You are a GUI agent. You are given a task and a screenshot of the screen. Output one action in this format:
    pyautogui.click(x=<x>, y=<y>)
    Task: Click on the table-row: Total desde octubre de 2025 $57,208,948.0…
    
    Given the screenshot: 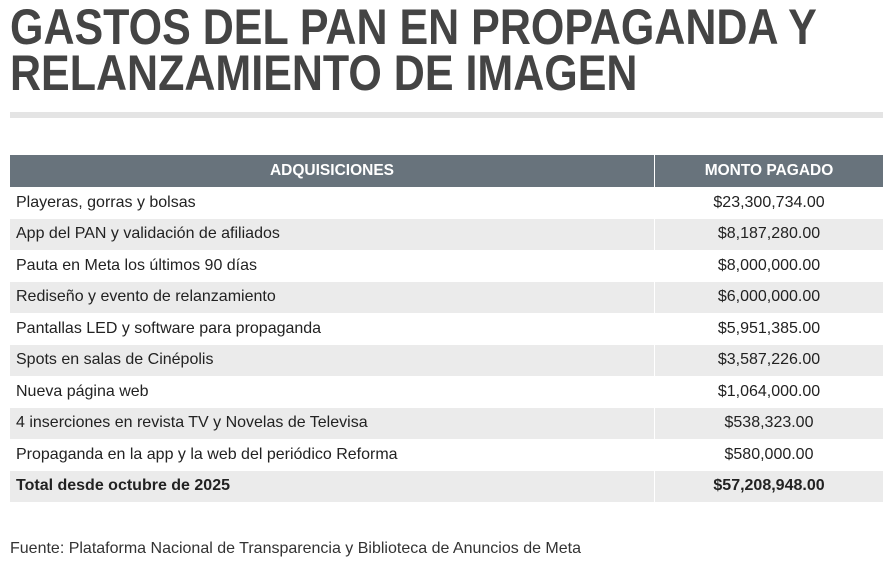 What is the action you would take?
    pyautogui.click(x=446, y=486)
    